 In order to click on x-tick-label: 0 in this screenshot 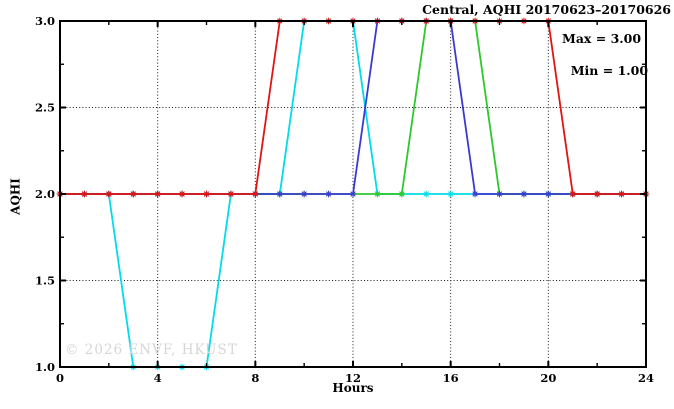, I will do `click(60, 378)`.